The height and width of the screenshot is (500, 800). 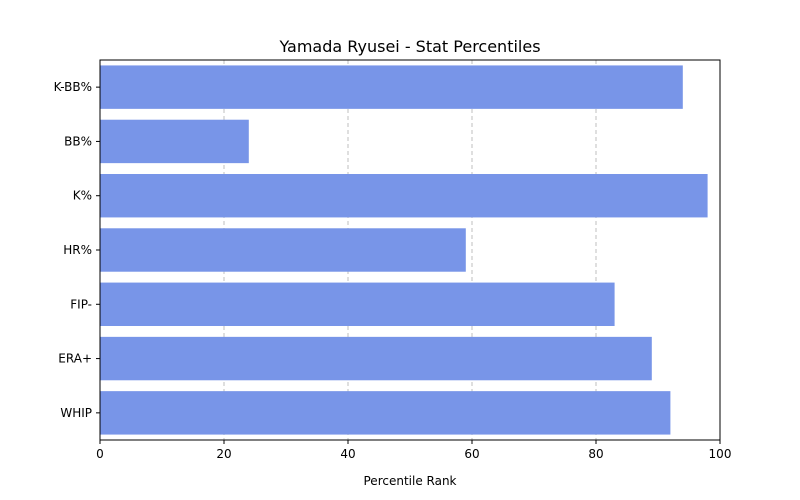 I want to click on y-tick-label: K-BB%, so click(x=73, y=87).